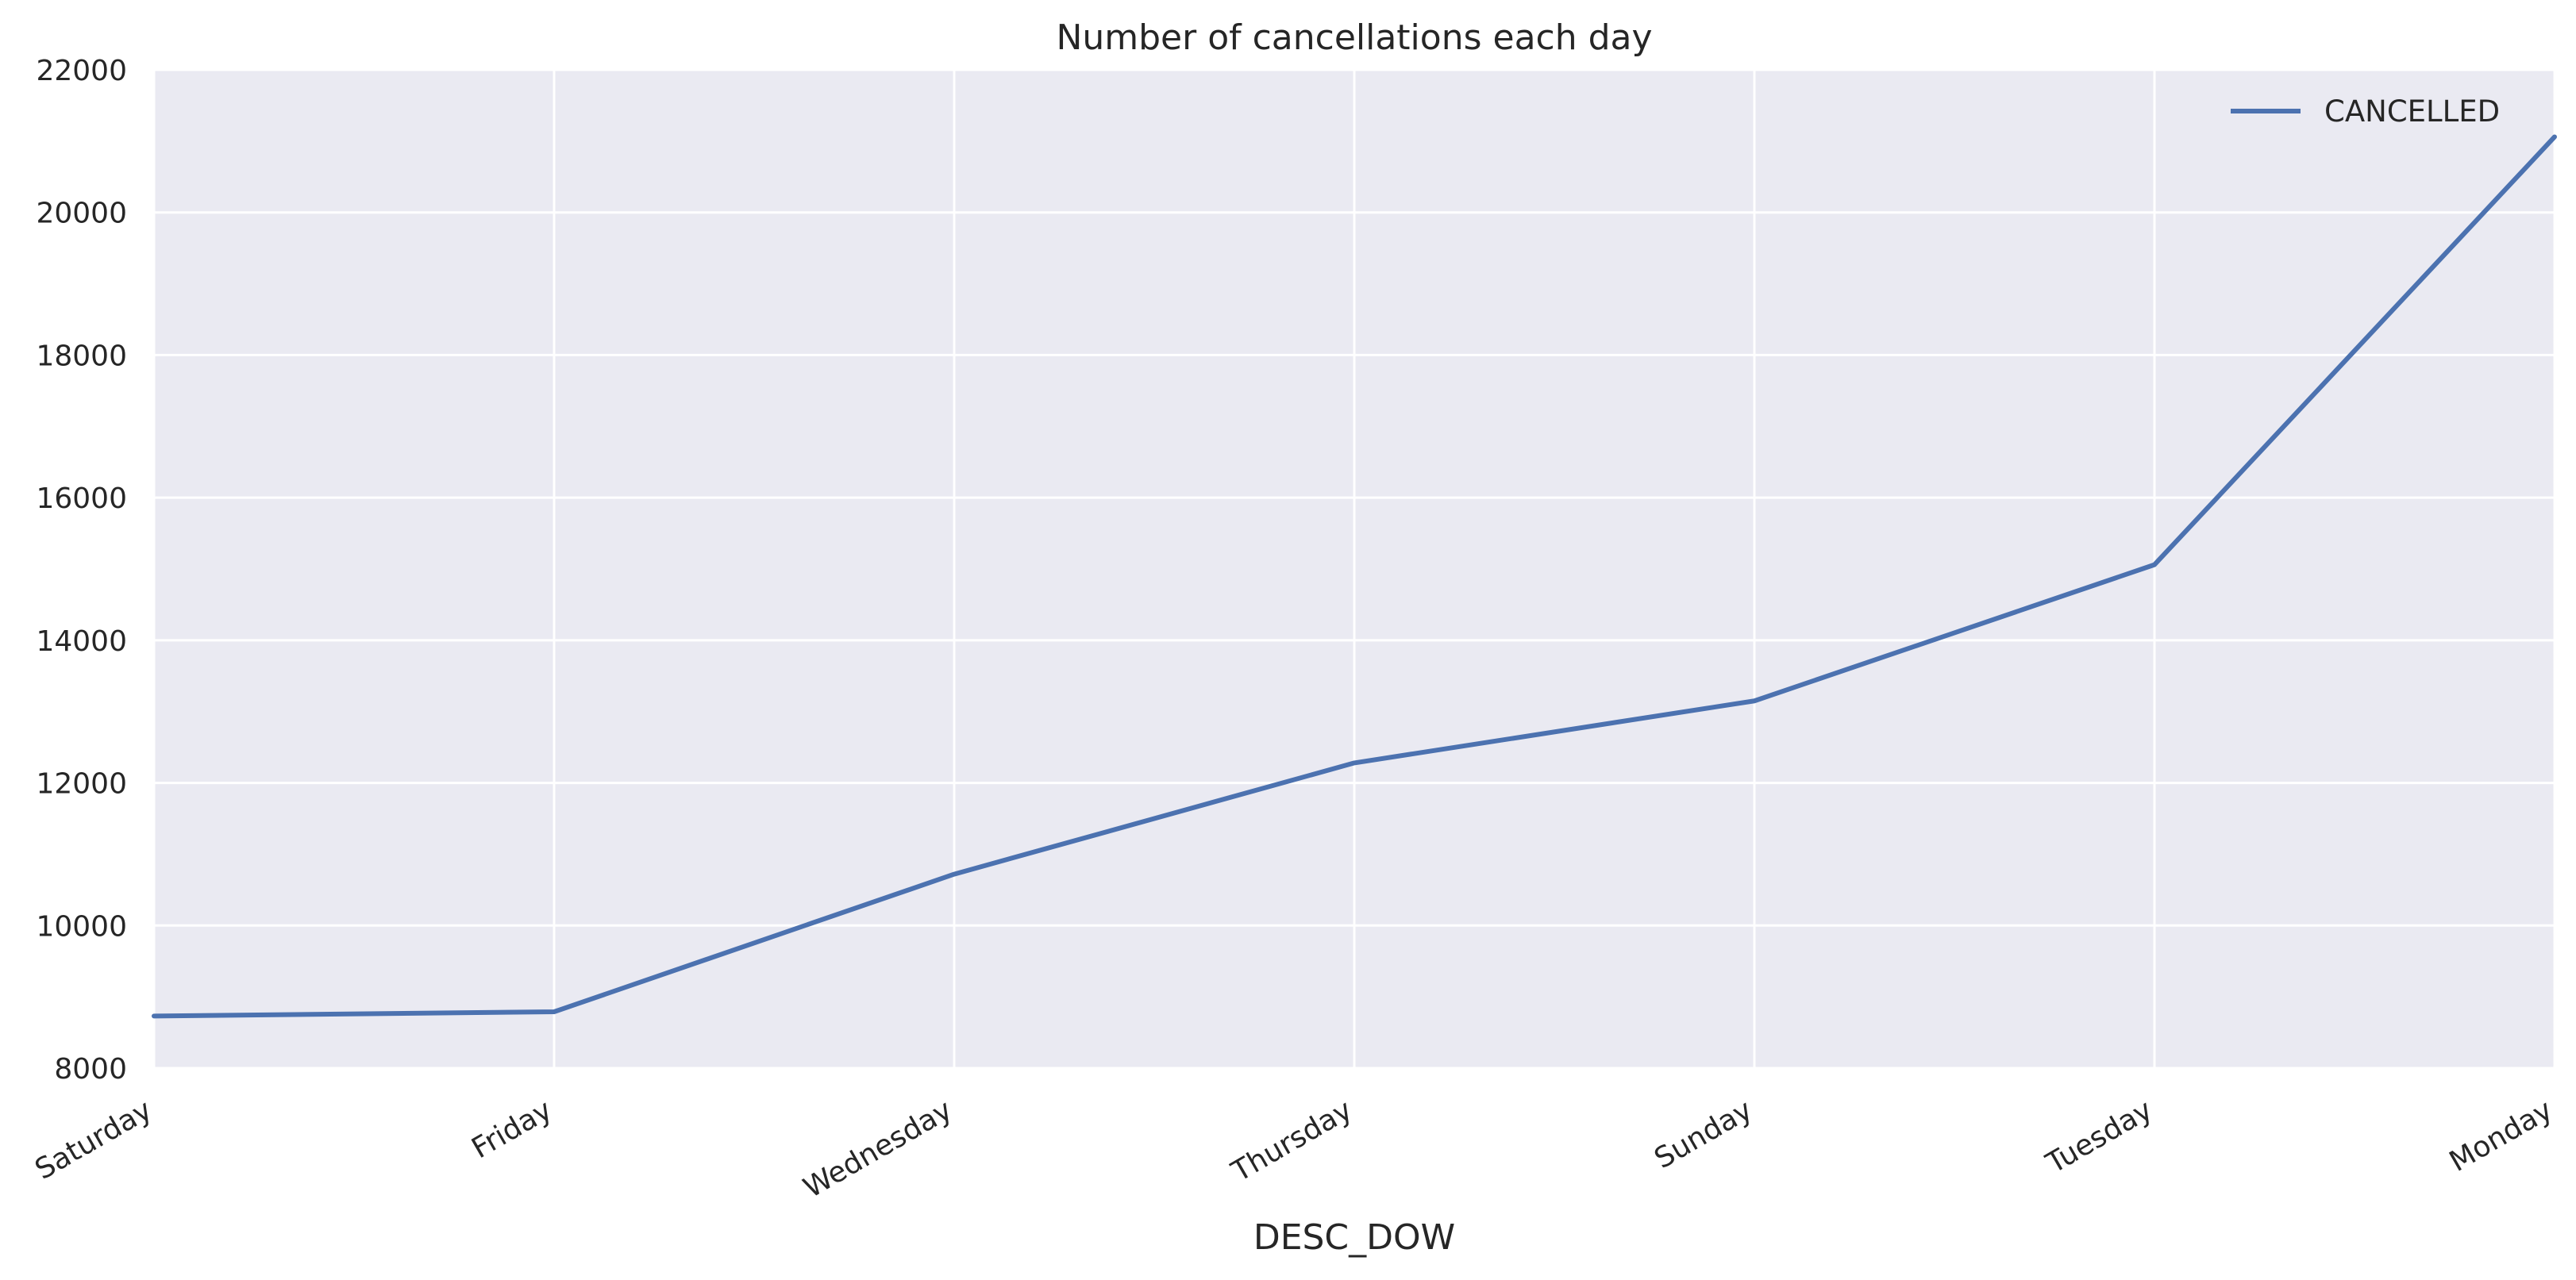 The width and height of the screenshot is (2576, 1280). I want to click on y-tick-label: 18000, so click(81, 356).